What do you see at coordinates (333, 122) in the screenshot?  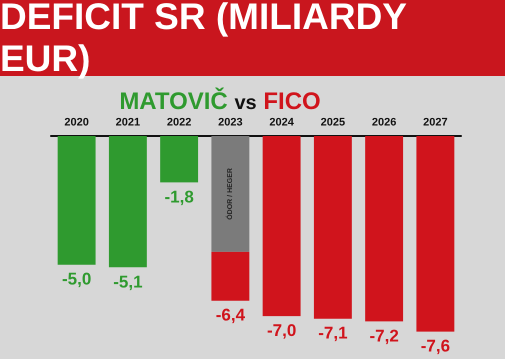 I see `x-tick-label: 2025` at bounding box center [333, 122].